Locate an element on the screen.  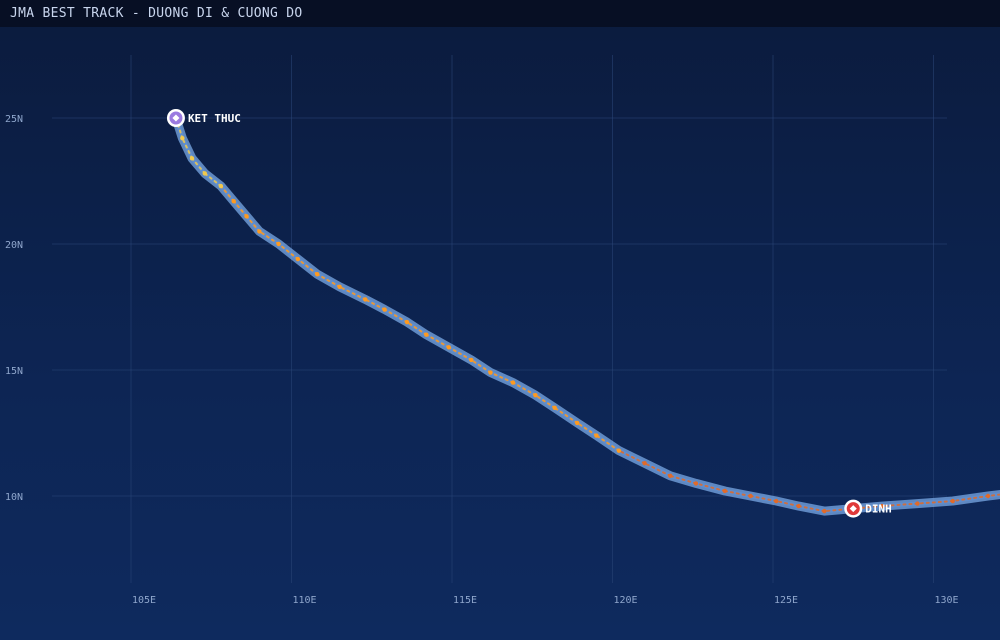
x-tick-label: 120E is located at coordinates (625, 600).